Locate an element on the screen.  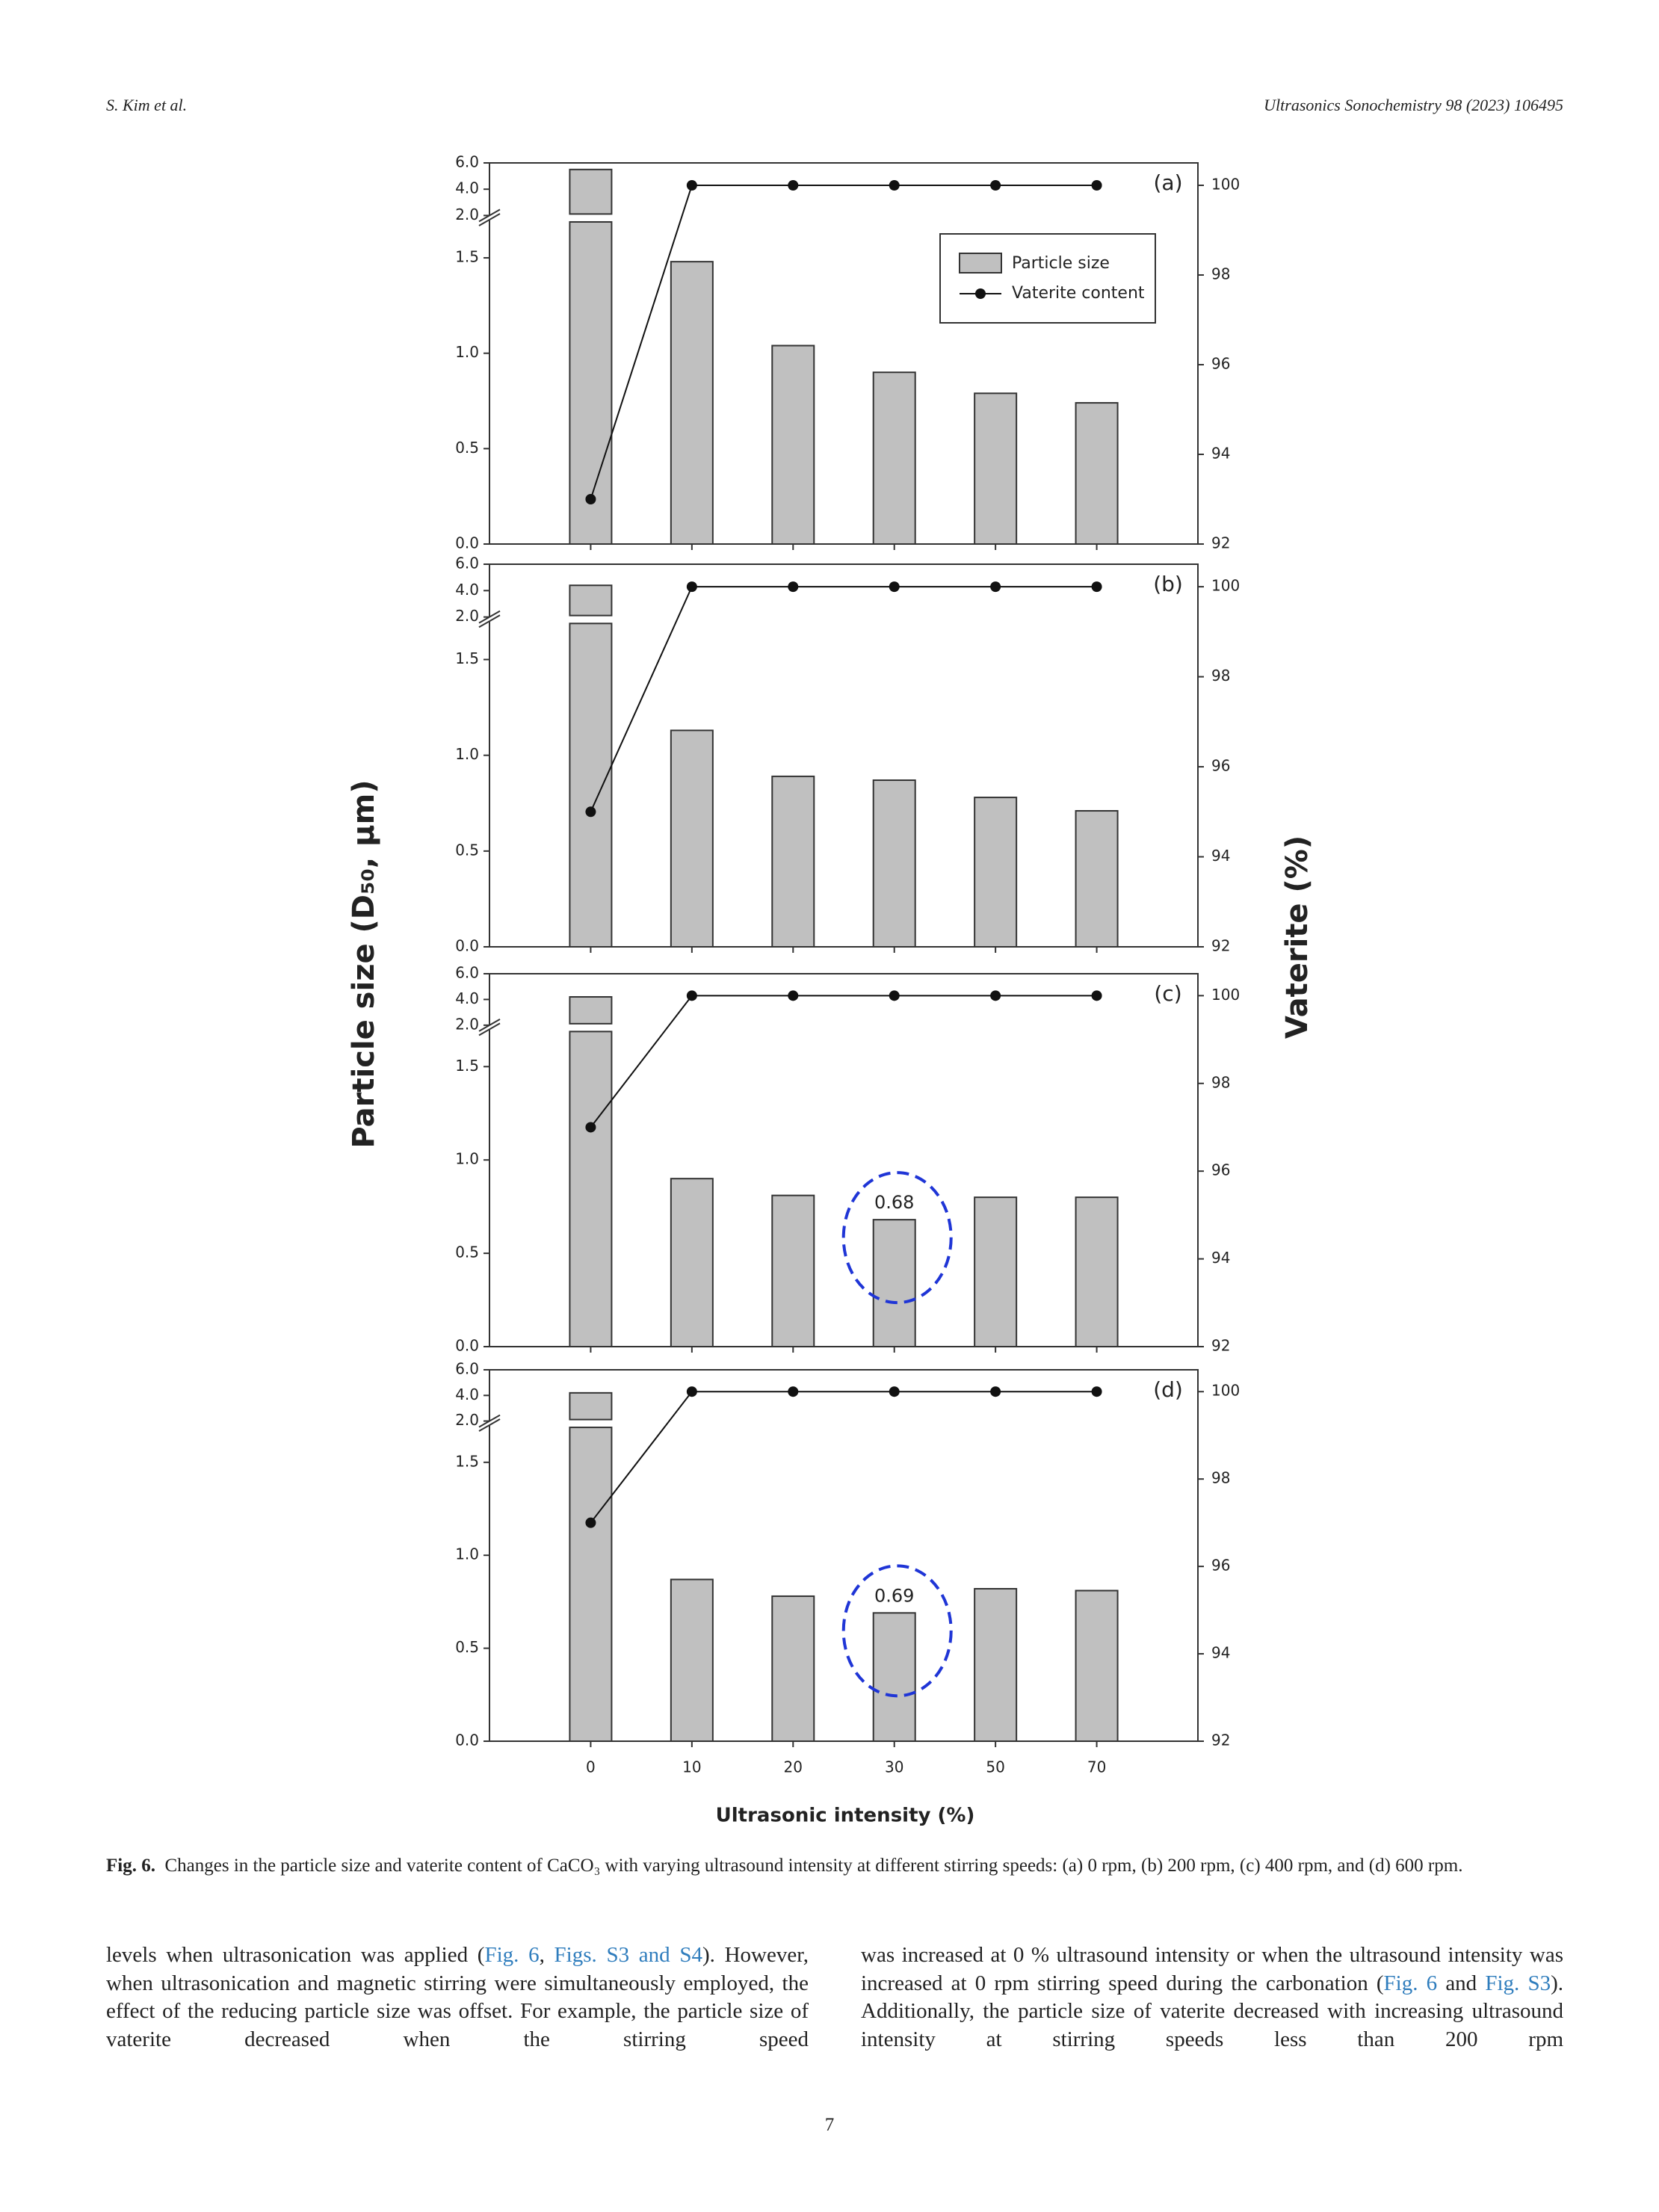
panel-label: (a) is located at coordinates (1167, 182).